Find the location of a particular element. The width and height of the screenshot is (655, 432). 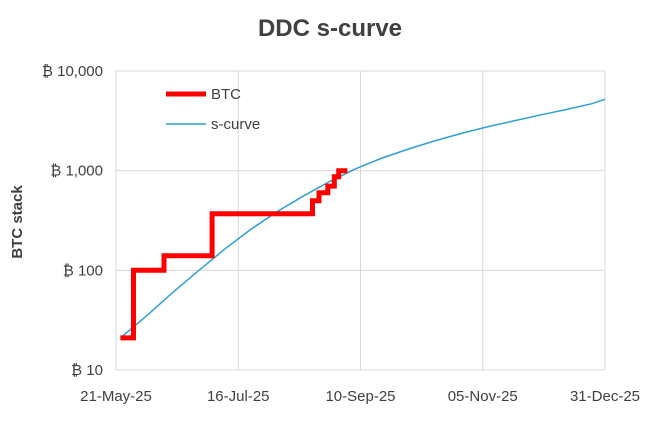

x-tick-label: 05-Nov-25 is located at coordinates (483, 396).